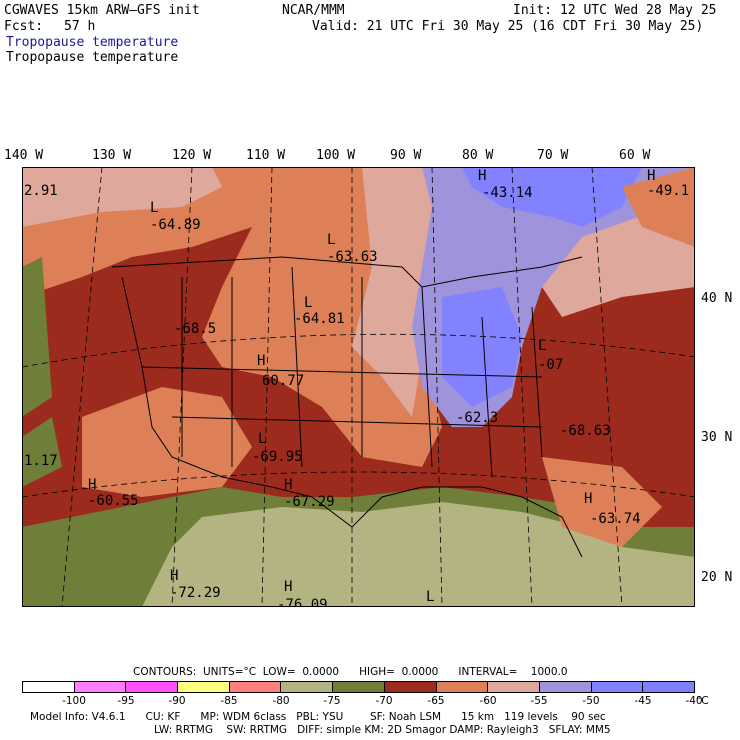 Image resolution: width=740 pixels, height=740 pixels. I want to click on color-bar, so click(358, 687).